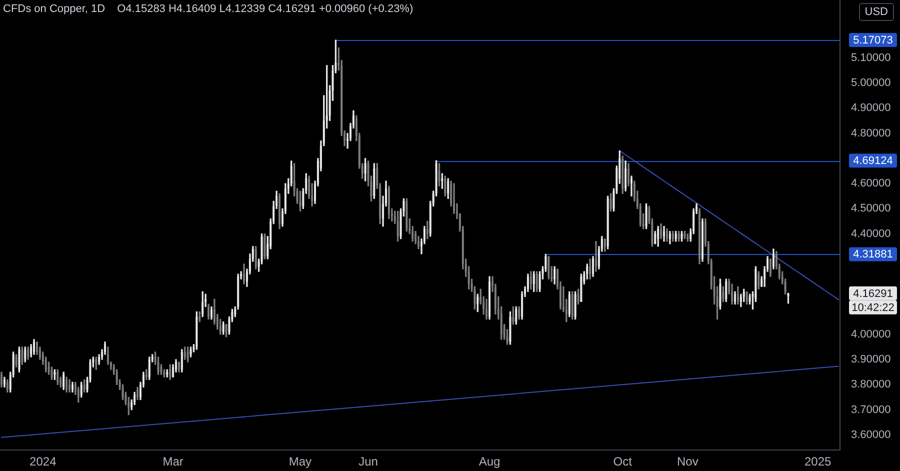  What do you see at coordinates (871, 360) in the screenshot?
I see `y-tick-label: 3.90000` at bounding box center [871, 360].